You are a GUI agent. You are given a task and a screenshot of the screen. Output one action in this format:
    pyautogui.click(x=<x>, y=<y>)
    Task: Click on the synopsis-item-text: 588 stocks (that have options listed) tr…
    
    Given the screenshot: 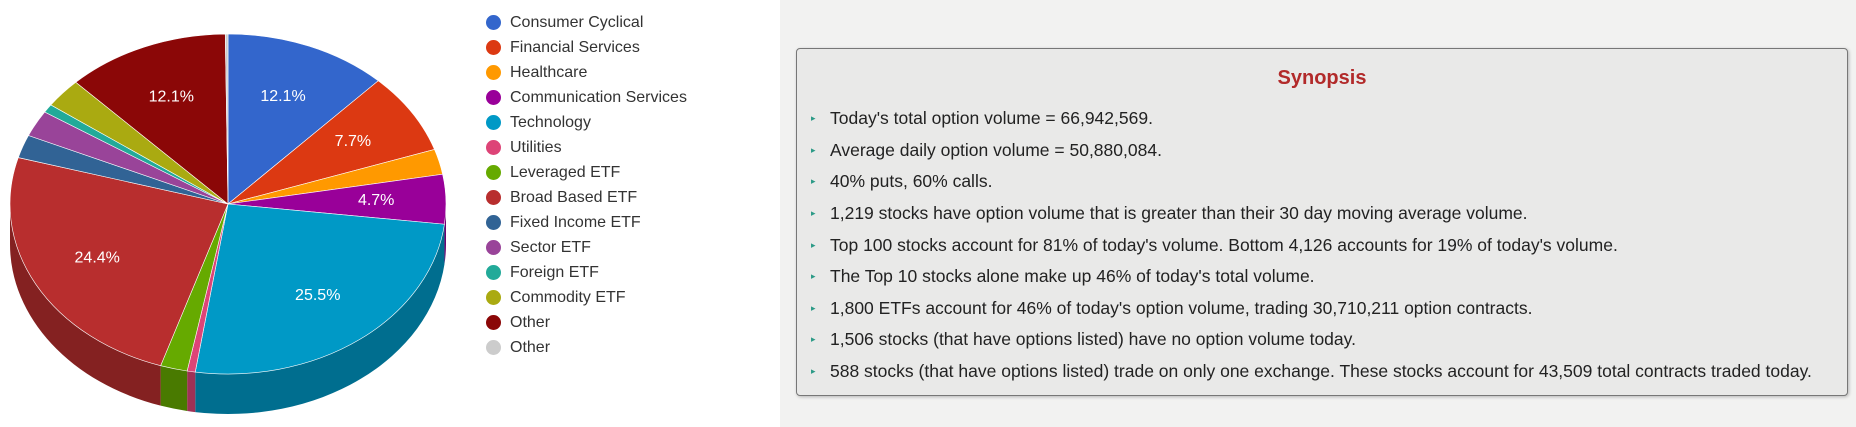 What is the action you would take?
    pyautogui.click(x=1321, y=371)
    